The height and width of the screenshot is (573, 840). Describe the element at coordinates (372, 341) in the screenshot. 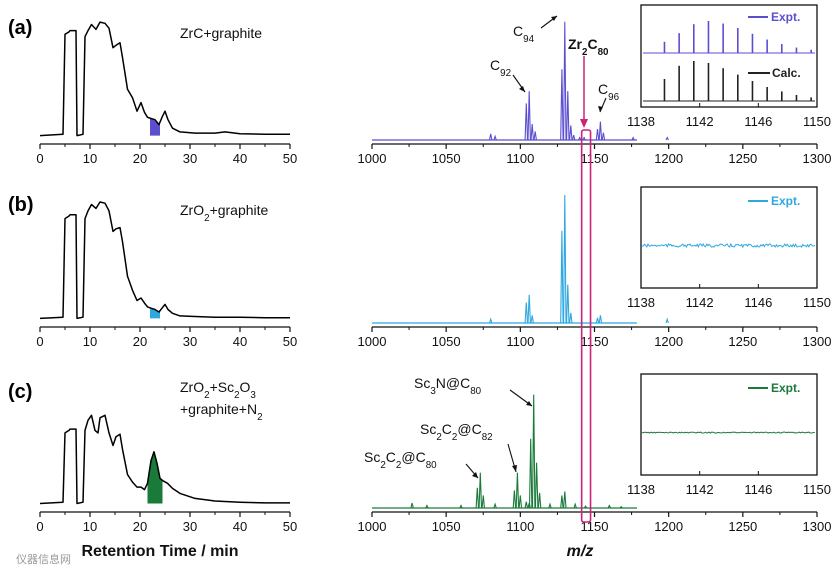

I see `ms-b-tick-label: 1000` at that location.